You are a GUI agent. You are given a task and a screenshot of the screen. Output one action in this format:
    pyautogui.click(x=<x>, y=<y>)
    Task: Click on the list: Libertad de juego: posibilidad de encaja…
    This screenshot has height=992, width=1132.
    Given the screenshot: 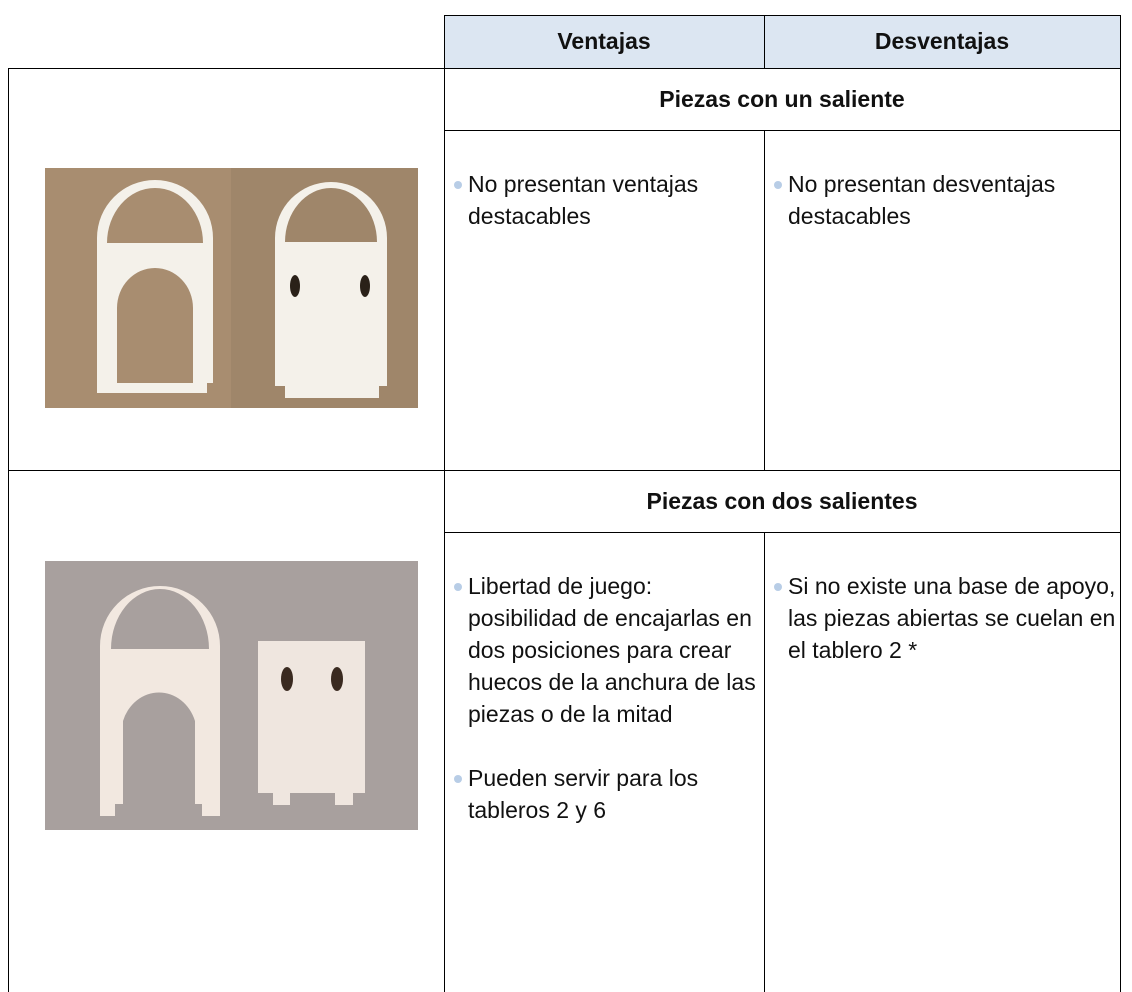 What is the action you would take?
    pyautogui.click(x=606, y=698)
    